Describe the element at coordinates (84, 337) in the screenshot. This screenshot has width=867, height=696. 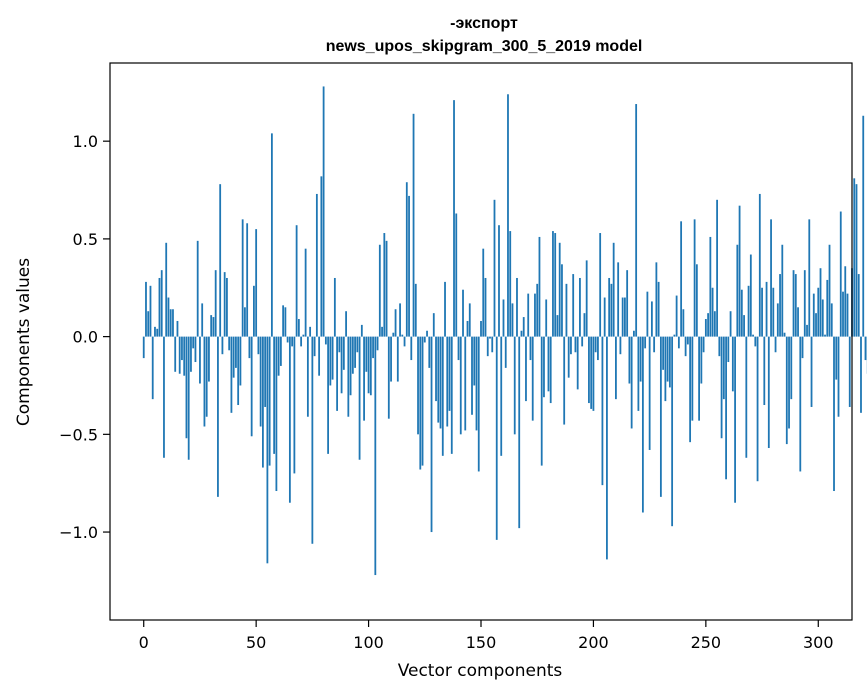
I see `y-axis-ticks: −1.0 −0.5 0.0 0.5 1.0` at that location.